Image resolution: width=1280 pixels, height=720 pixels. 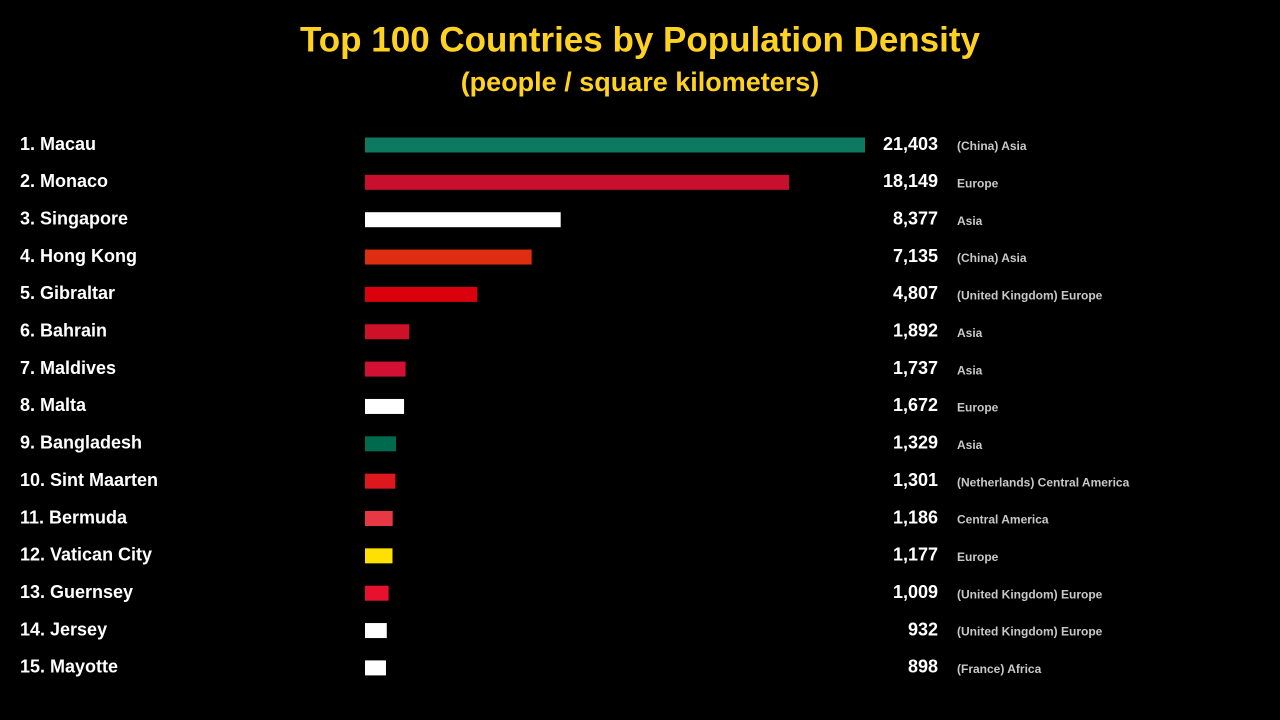 What do you see at coordinates (923, 629) in the screenshot?
I see `value-label: 932` at bounding box center [923, 629].